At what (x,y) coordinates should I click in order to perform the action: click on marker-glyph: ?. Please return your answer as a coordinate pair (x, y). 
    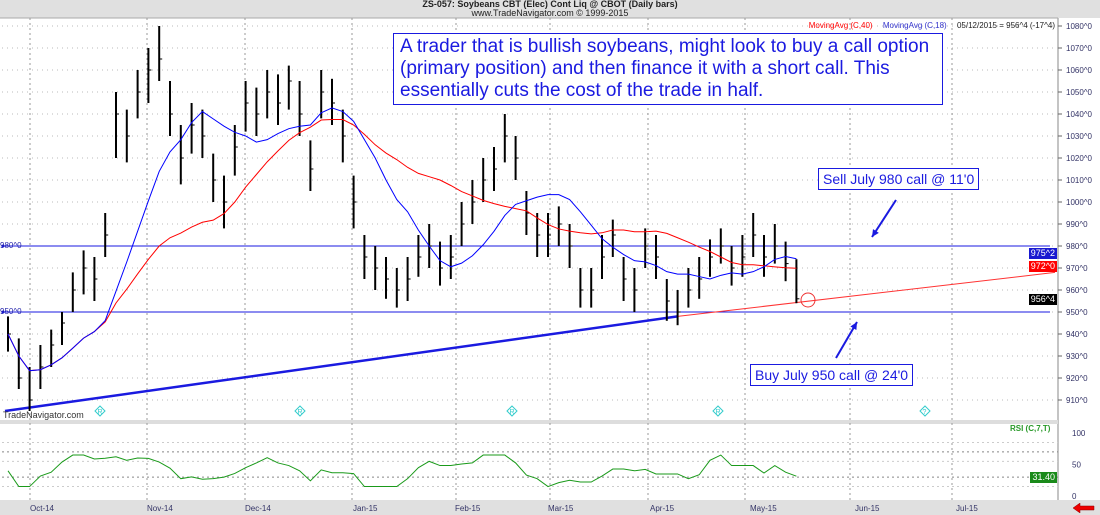
    Looking at the image, I should click on (925, 412).